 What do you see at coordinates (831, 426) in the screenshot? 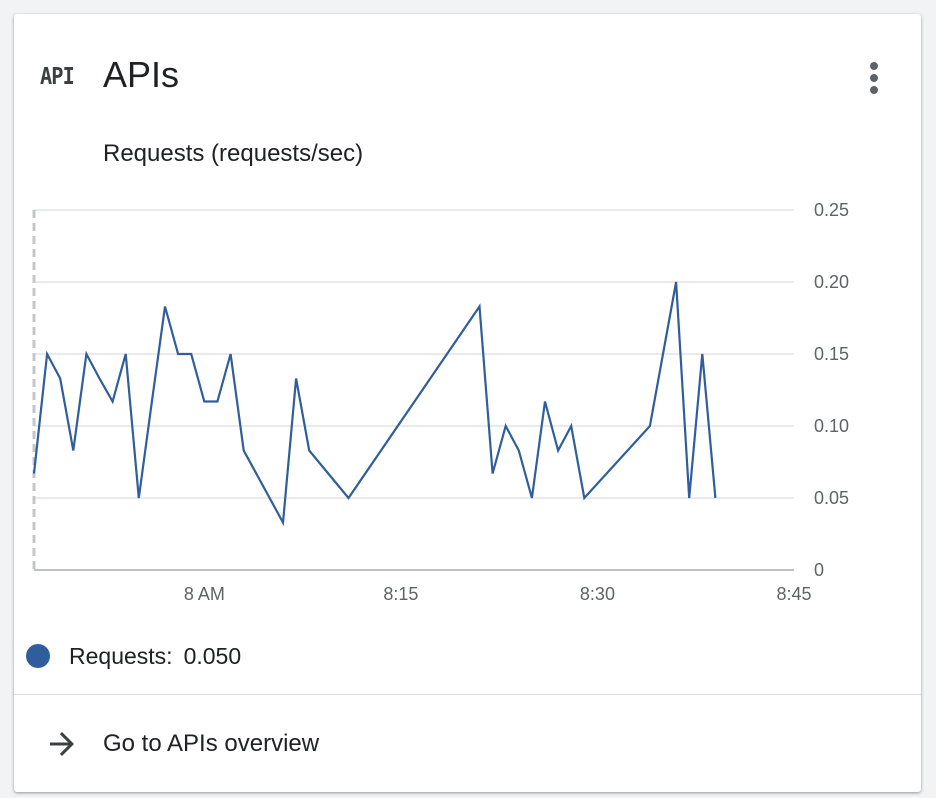
I see `y-tick-label: 0.10` at bounding box center [831, 426].